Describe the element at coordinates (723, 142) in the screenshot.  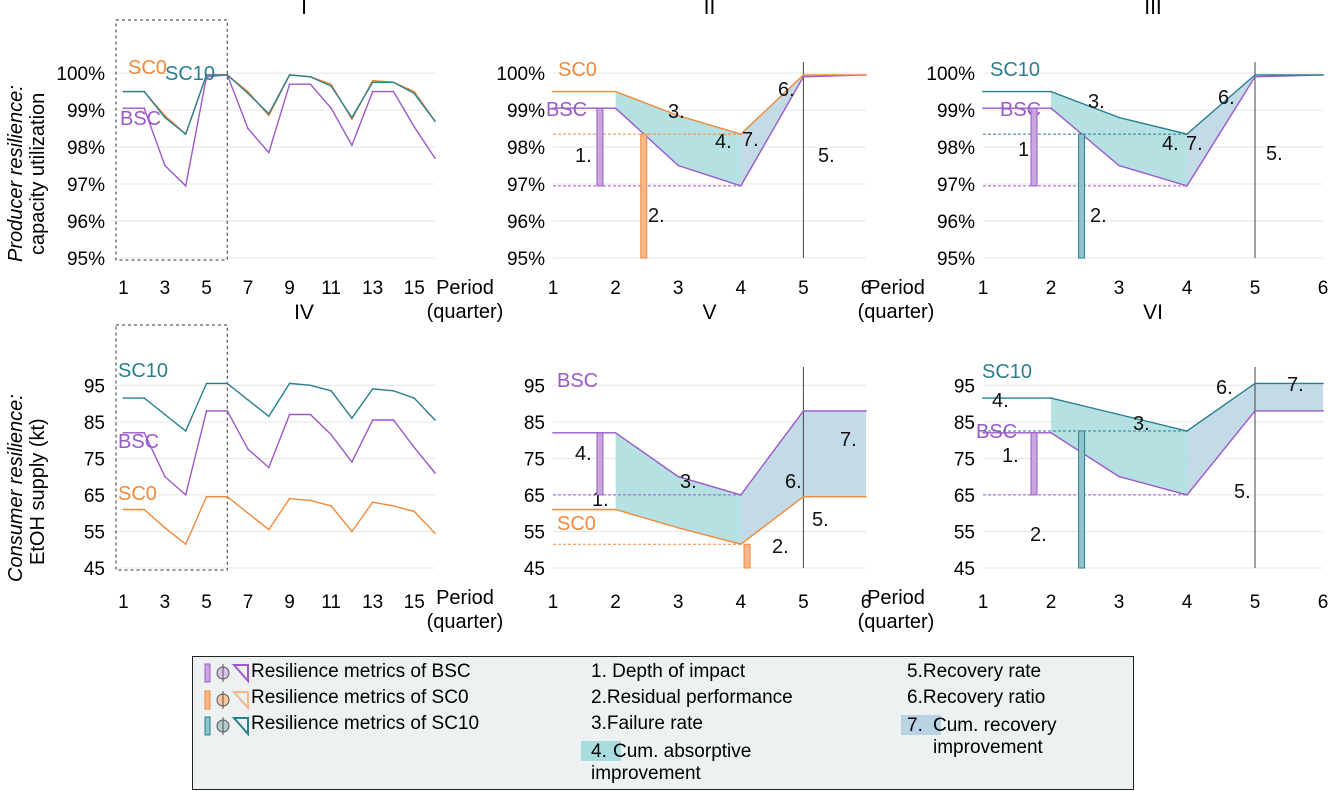
I see `chart-label: 4.` at that location.